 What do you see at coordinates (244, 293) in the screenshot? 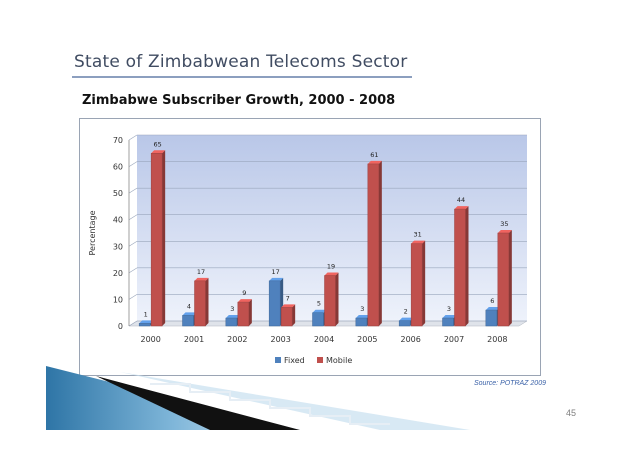
I see `data-label-mobile: 9` at bounding box center [244, 293].